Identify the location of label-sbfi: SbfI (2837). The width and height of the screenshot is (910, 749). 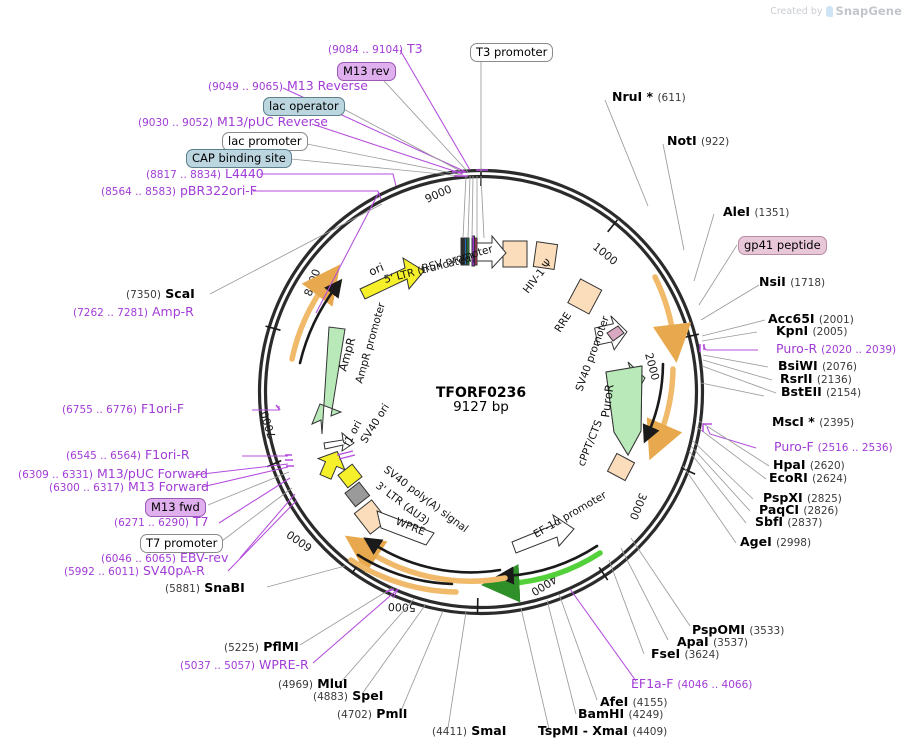
(788, 522).